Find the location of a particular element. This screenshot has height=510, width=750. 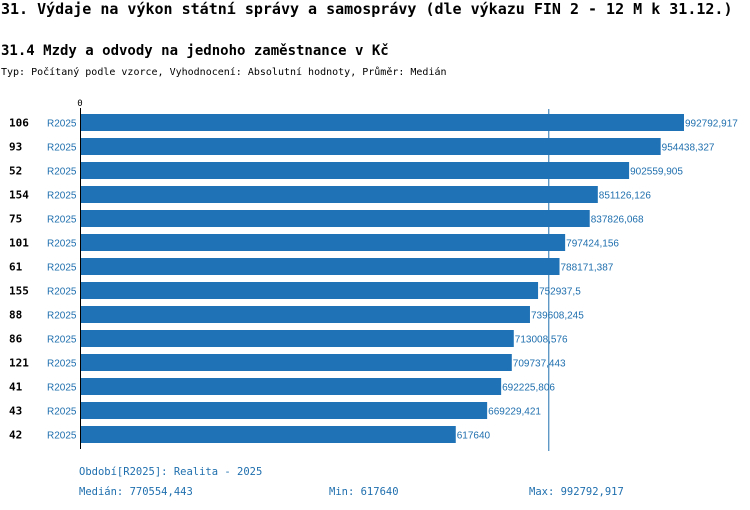

value-label: 709737,443 is located at coordinates (539, 364).